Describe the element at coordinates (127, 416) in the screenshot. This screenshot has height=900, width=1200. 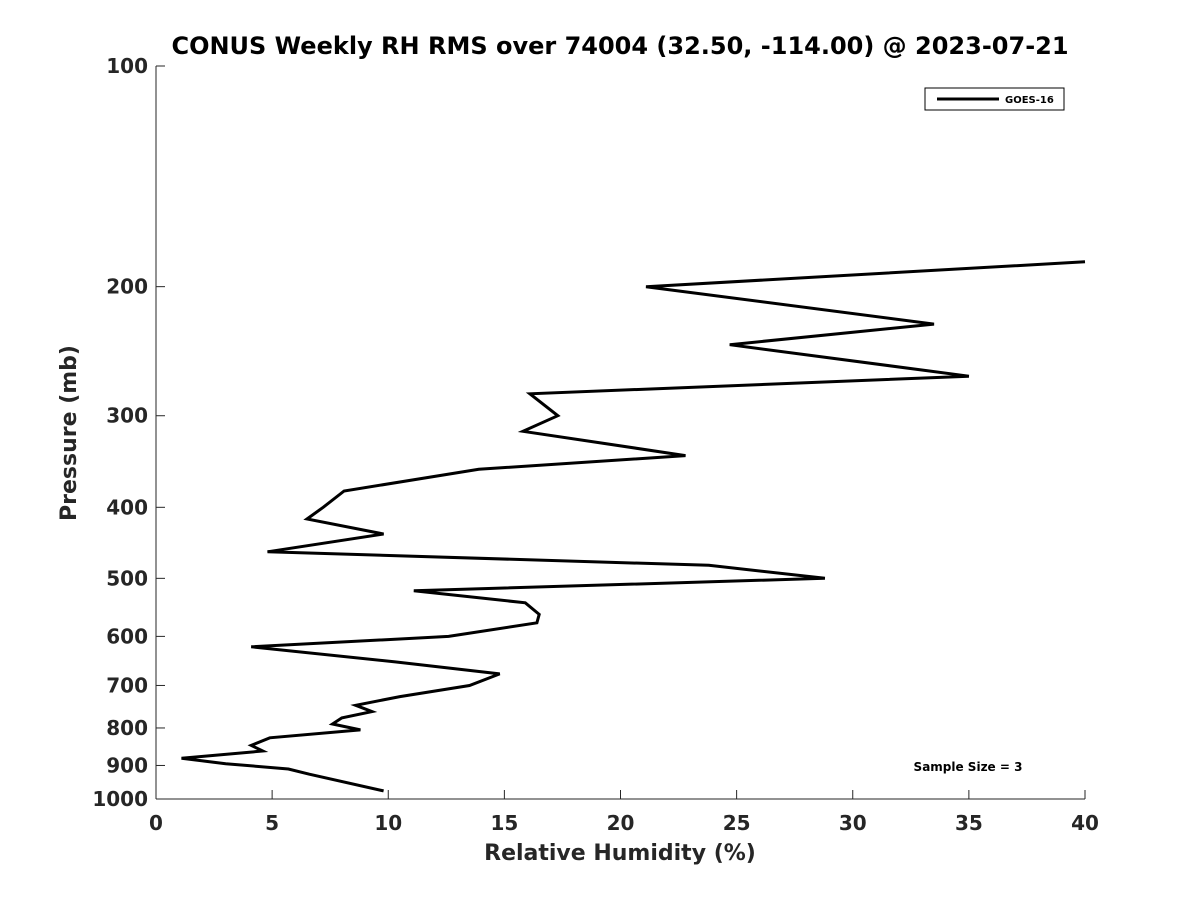
I see `y-tick-label: 300` at that location.